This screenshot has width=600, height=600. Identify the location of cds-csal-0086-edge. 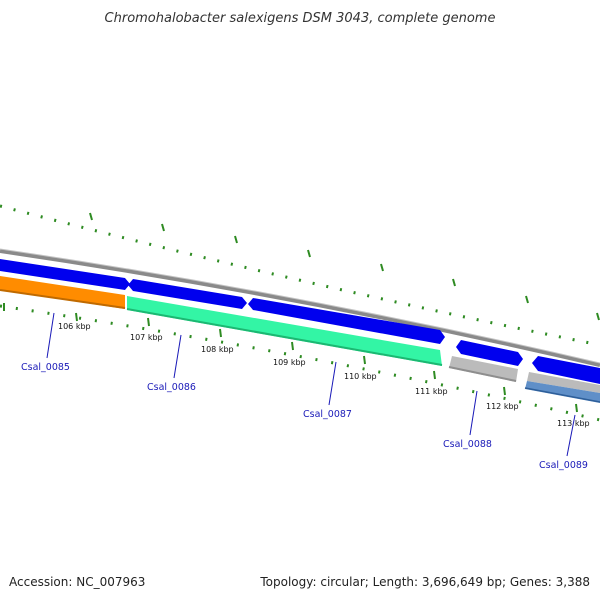
(284, 337).